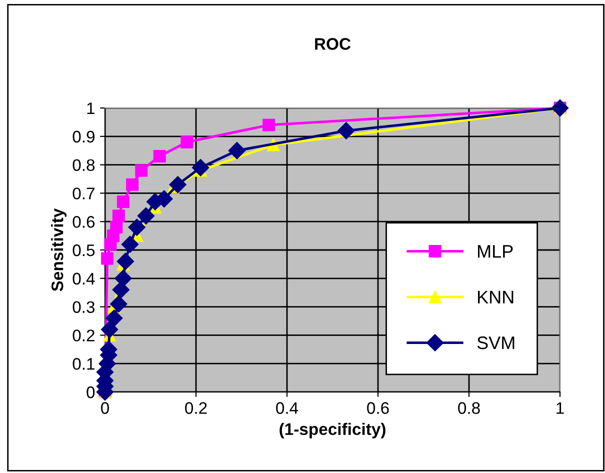 This screenshot has height=473, width=605. What do you see at coordinates (83, 336) in the screenshot?
I see `y-tick-label: 0.2` at bounding box center [83, 336].